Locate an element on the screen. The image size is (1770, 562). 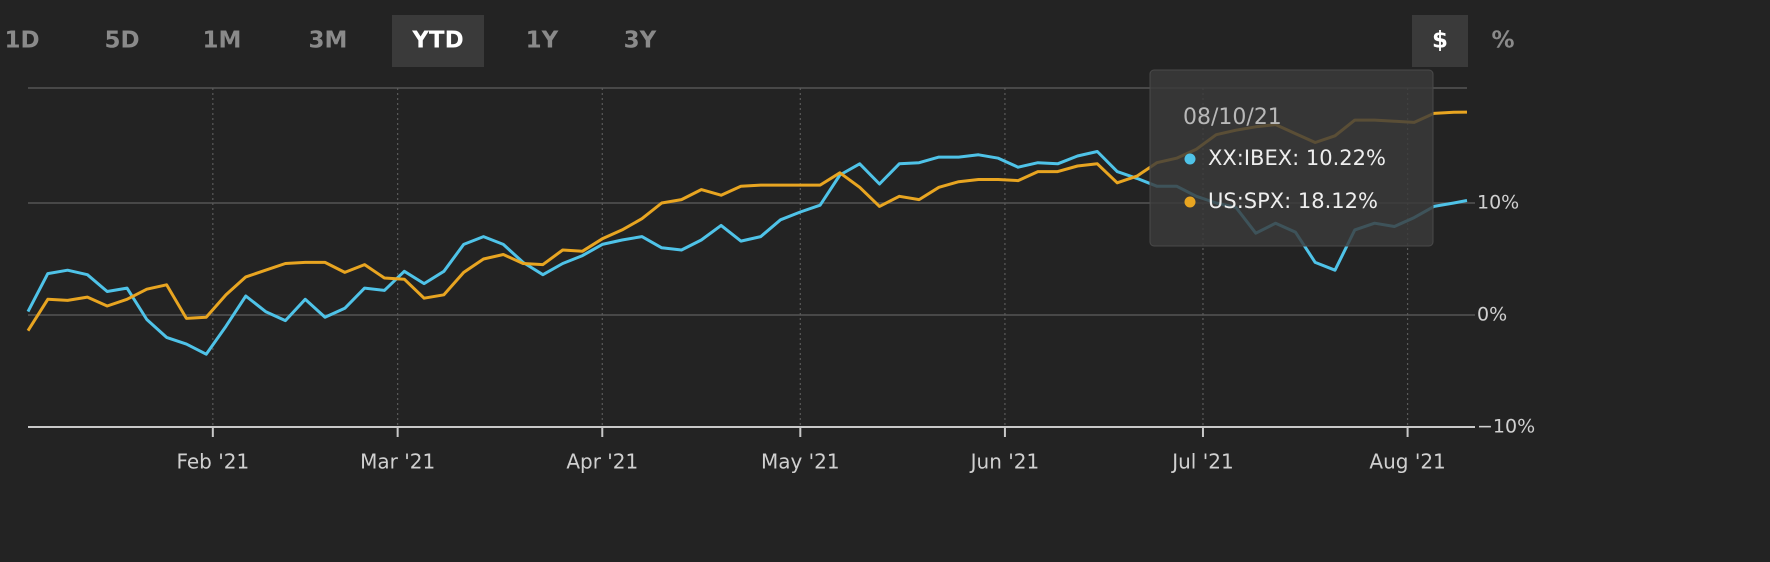
range-button: YTD is located at coordinates (437, 41).